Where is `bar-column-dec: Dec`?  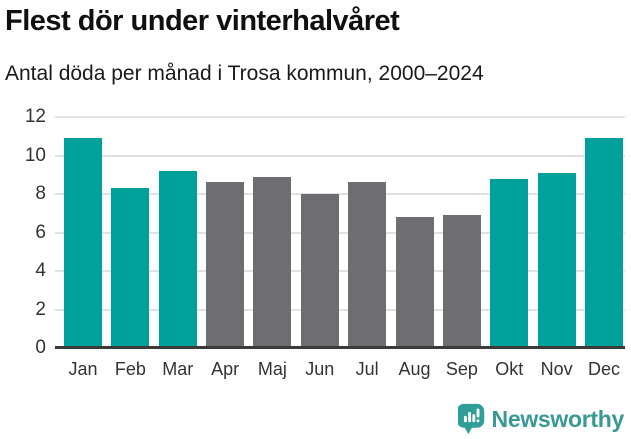 bar-column-dec: Dec is located at coordinates (603, 248).